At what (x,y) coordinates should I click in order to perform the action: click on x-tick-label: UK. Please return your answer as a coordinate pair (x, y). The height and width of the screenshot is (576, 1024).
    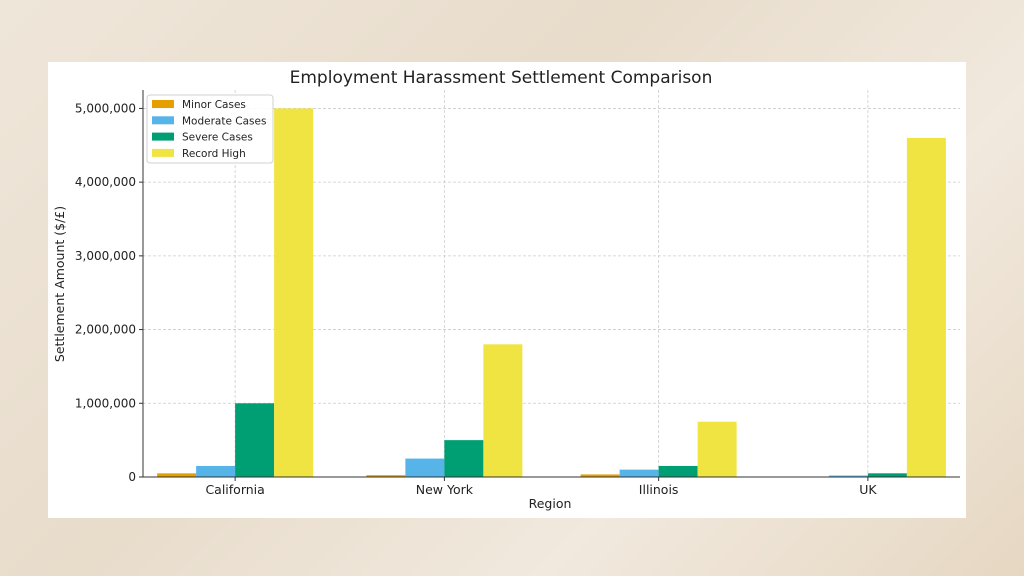
    Looking at the image, I should click on (868, 489).